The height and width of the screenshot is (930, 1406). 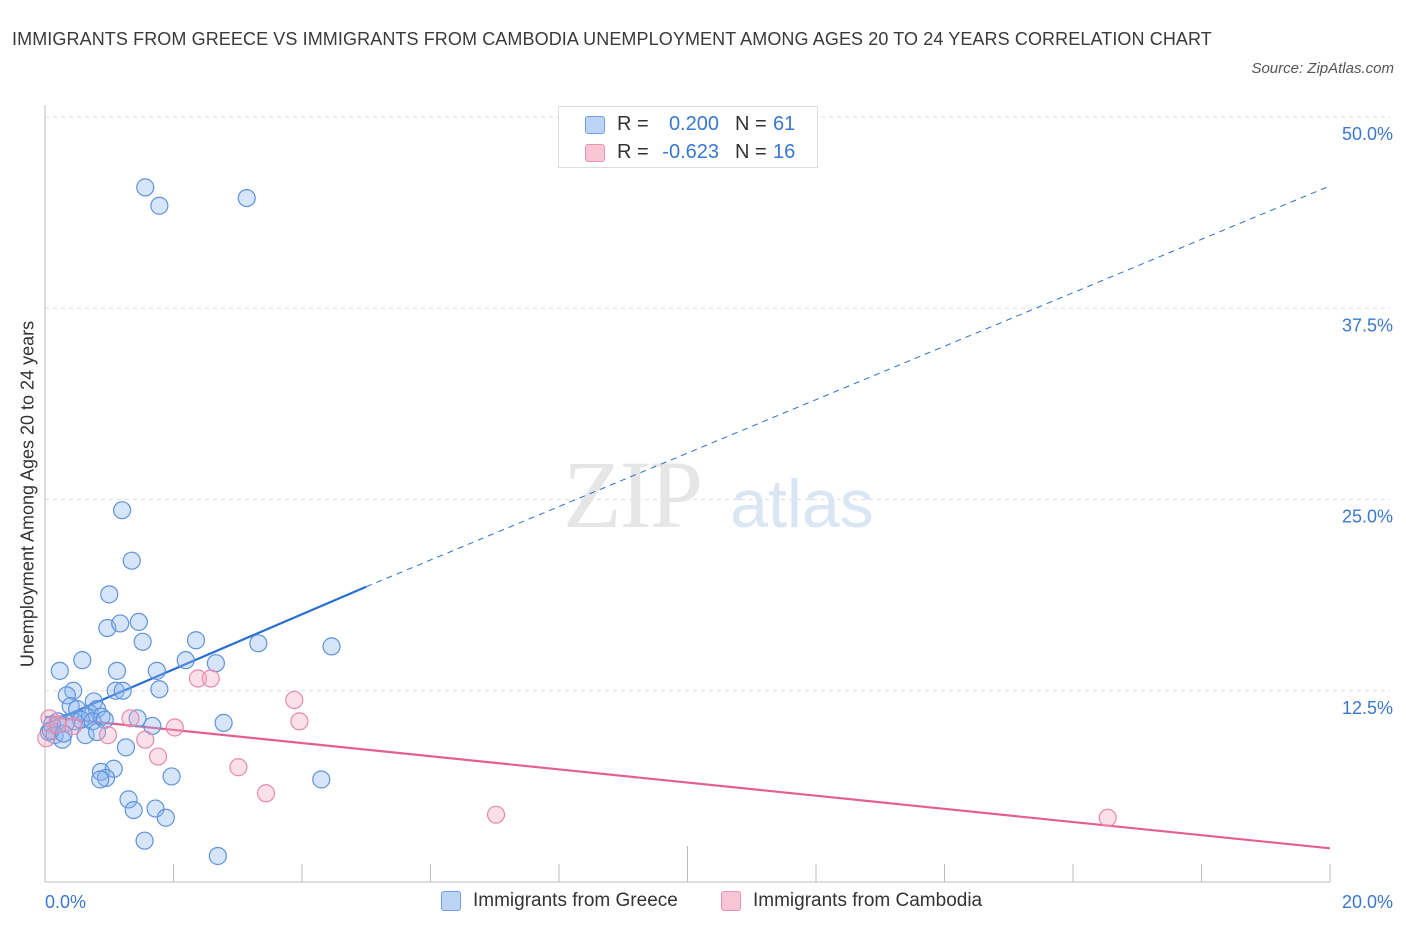 What do you see at coordinates (595, 125) in the screenshot?
I see `greece-swatch` at bounding box center [595, 125].